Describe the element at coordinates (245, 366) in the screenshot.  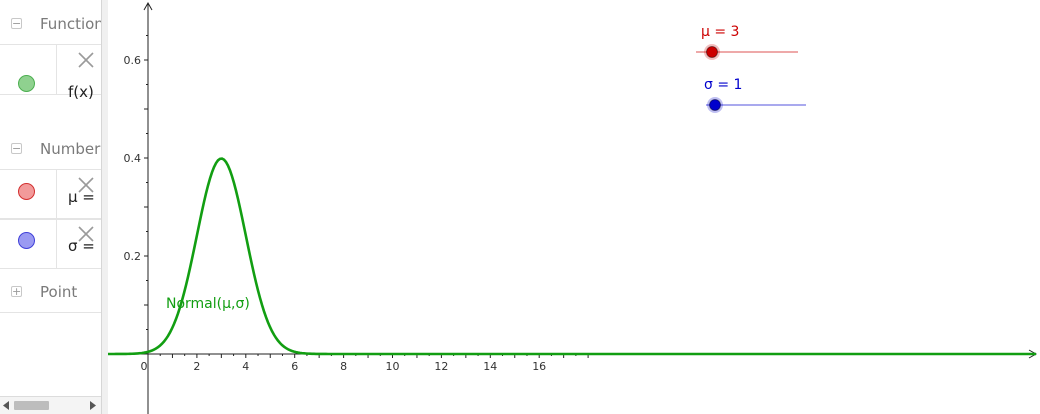
I see `x-tick-label: 4` at that location.